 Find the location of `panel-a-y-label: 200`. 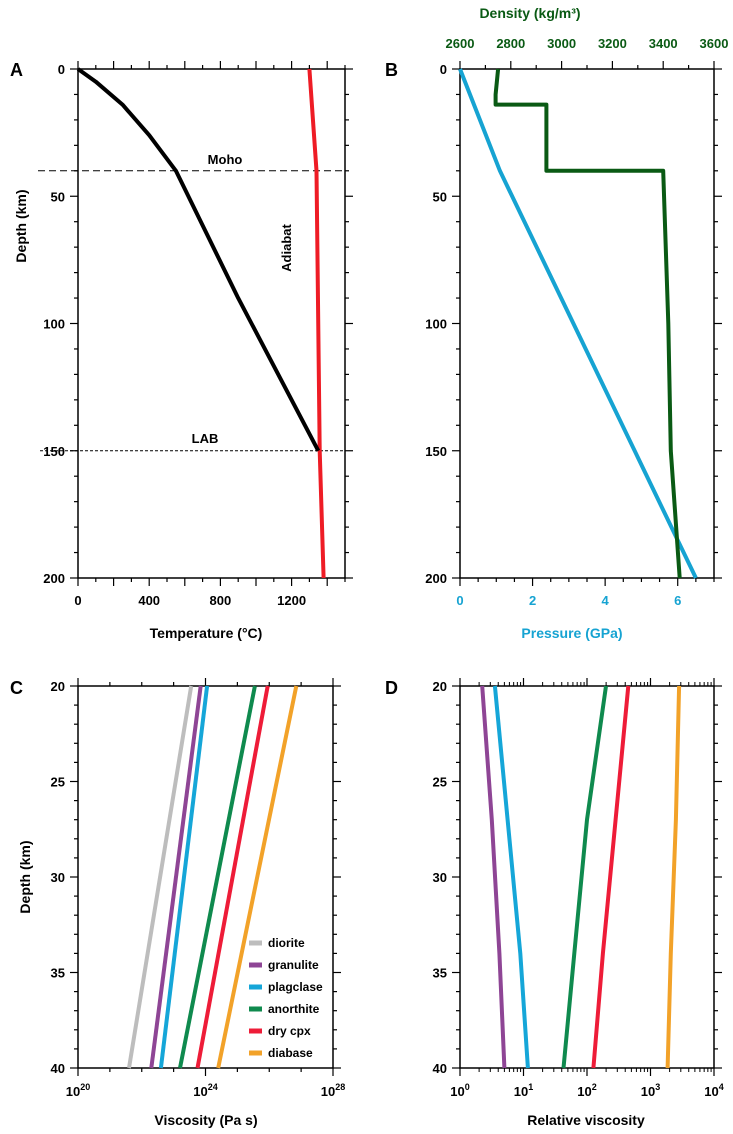

panel-a-y-label: 200 is located at coordinates (54, 578).